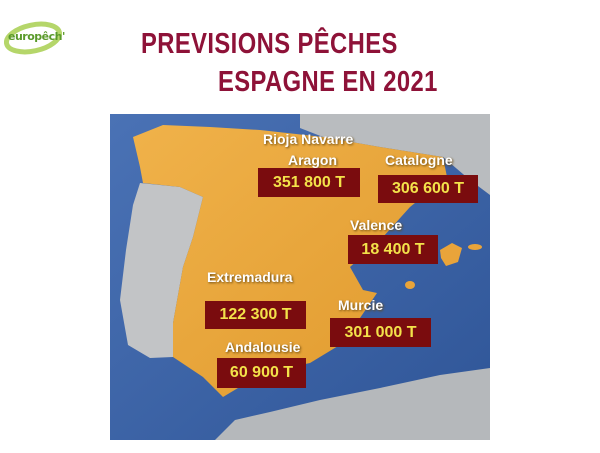 Image resolution: width=600 pixels, height=453 pixels. What do you see at coordinates (261, 373) in the screenshot?
I see `value-box-andalousie: 60 900 T` at bounding box center [261, 373].